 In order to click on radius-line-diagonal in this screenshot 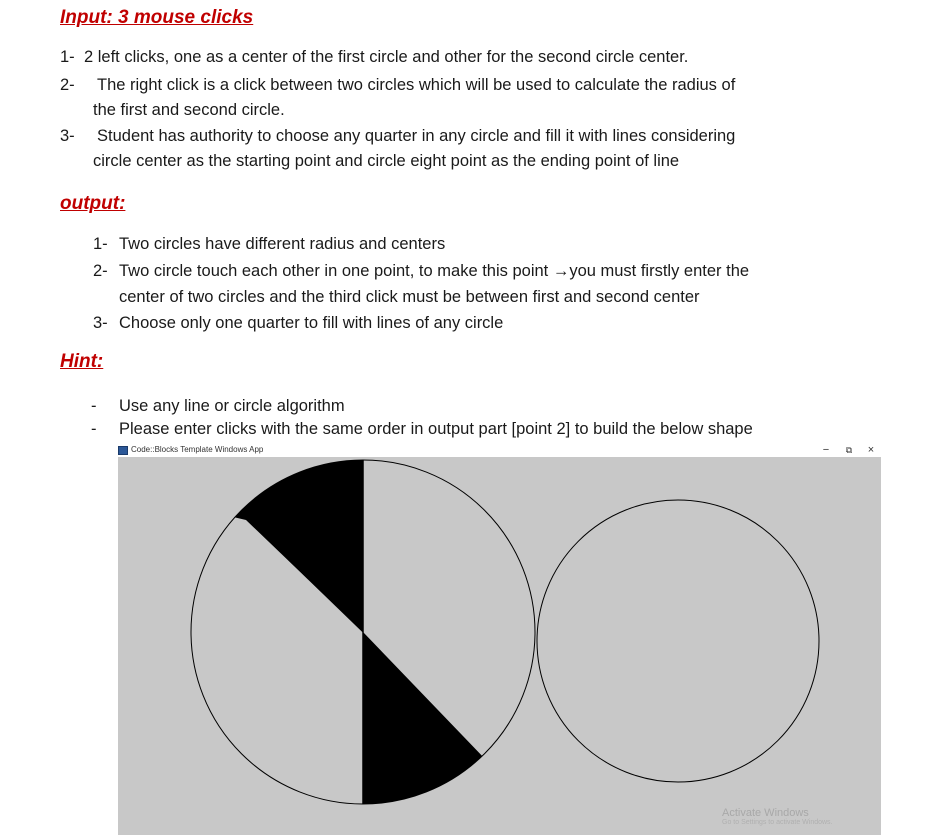, I will do `click(302, 573)`.